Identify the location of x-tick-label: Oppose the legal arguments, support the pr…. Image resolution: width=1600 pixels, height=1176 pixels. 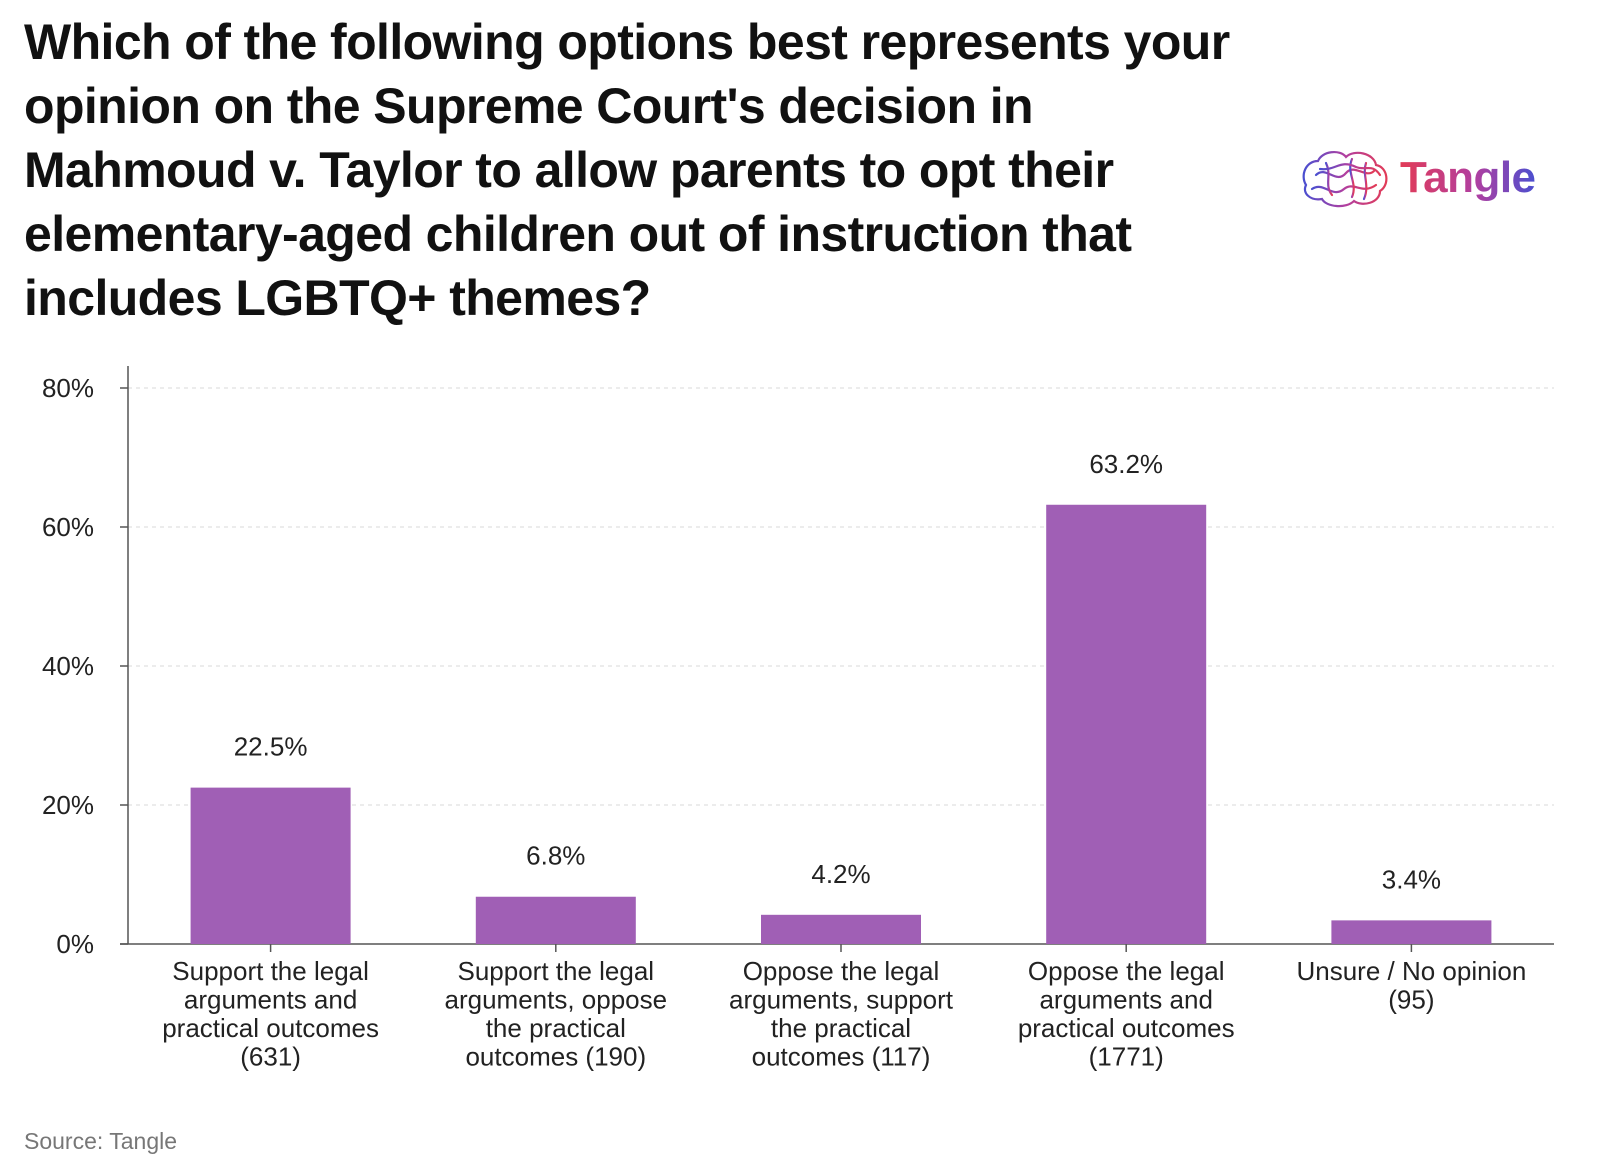
(841, 1014).